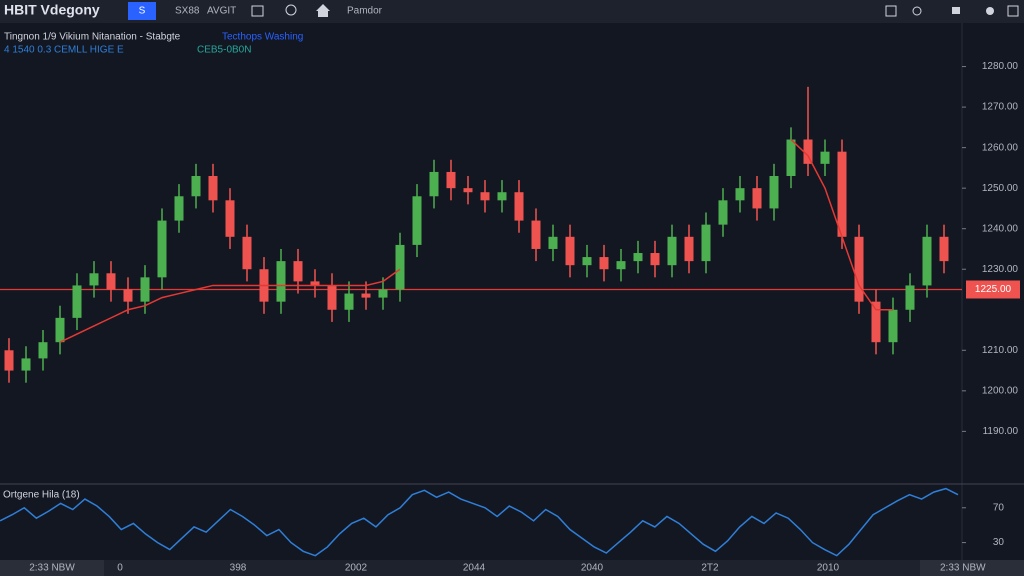  Describe the element at coordinates (1000, 66) in the screenshot. I see `y-tick-label: 1280.00` at that location.